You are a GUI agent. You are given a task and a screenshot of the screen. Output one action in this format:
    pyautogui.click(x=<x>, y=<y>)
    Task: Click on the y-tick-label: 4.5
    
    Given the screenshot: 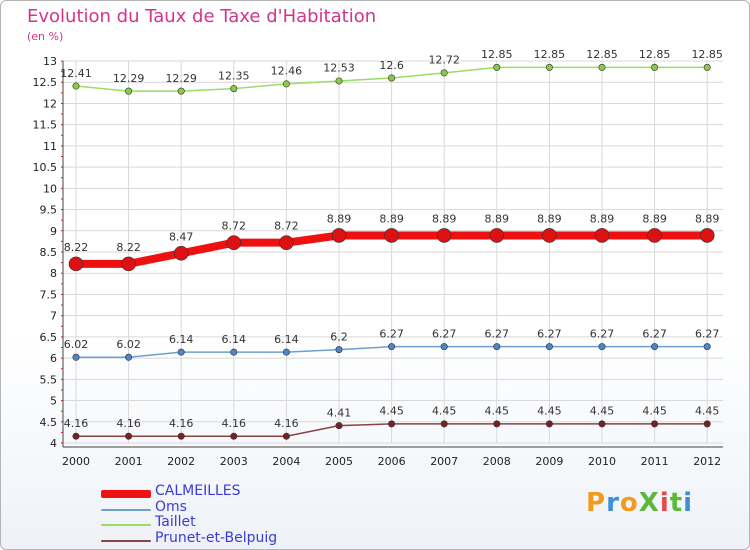 What is the action you would take?
    pyautogui.click(x=49, y=422)
    